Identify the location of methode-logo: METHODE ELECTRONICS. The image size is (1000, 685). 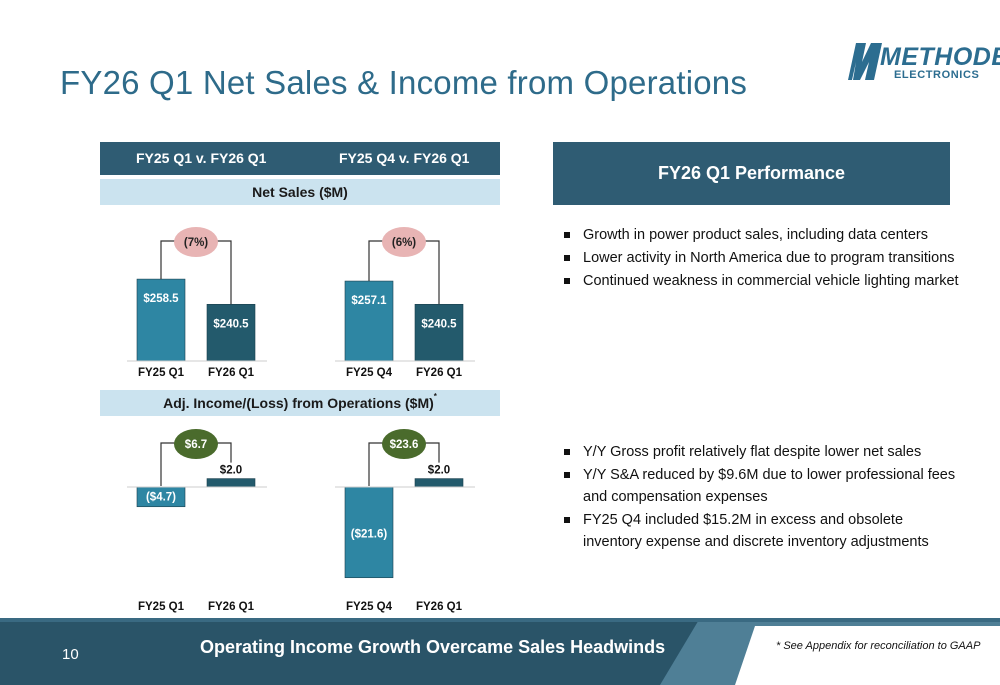
(918, 63).